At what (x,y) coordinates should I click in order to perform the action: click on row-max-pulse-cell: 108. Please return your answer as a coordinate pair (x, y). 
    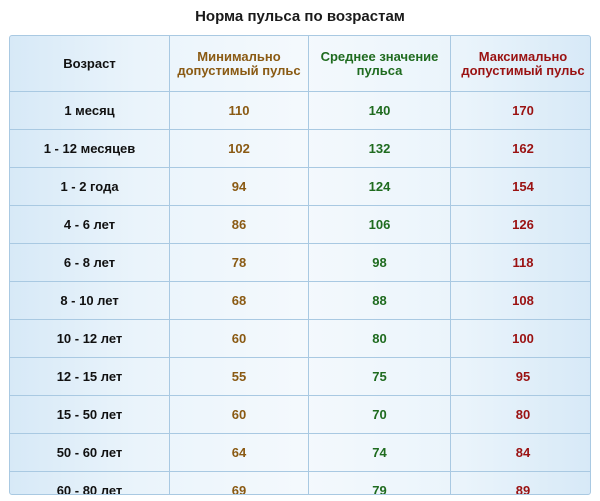
    Looking at the image, I should click on (520, 300).